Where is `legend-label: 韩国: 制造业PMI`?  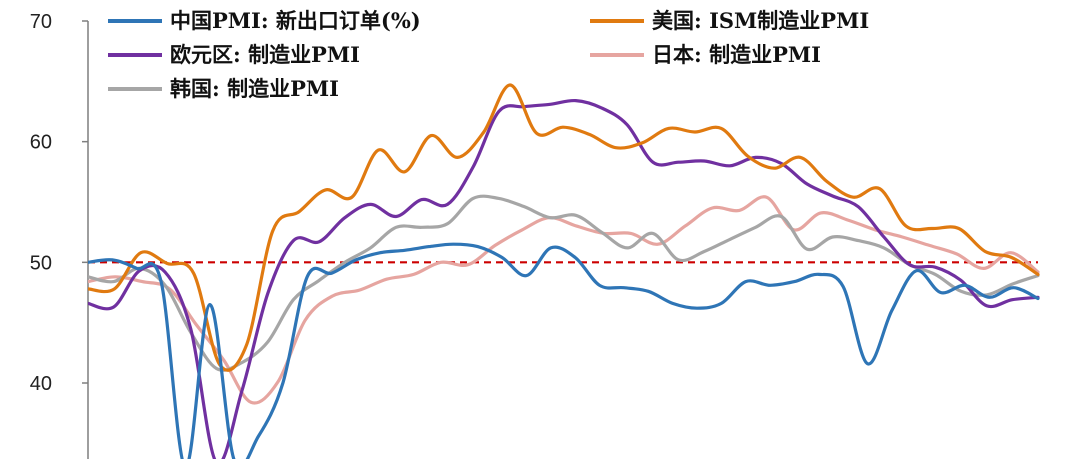 legend-label: 韩国: 制造业PMI is located at coordinates (254, 88).